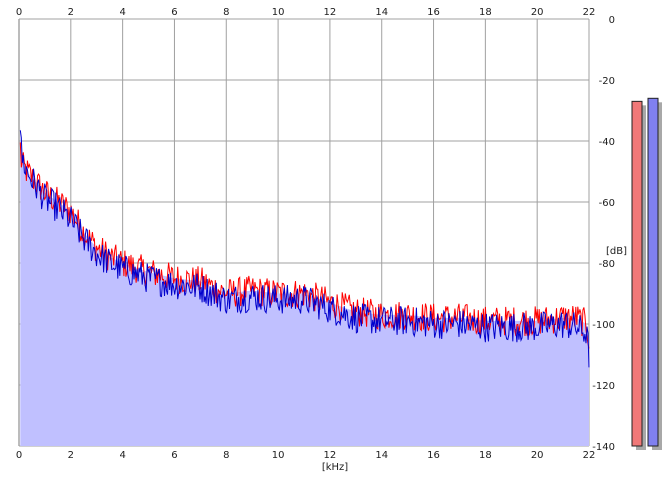 This screenshot has height=486, width=672. I want to click on x-tick-top-16: 16, so click(433, 12).